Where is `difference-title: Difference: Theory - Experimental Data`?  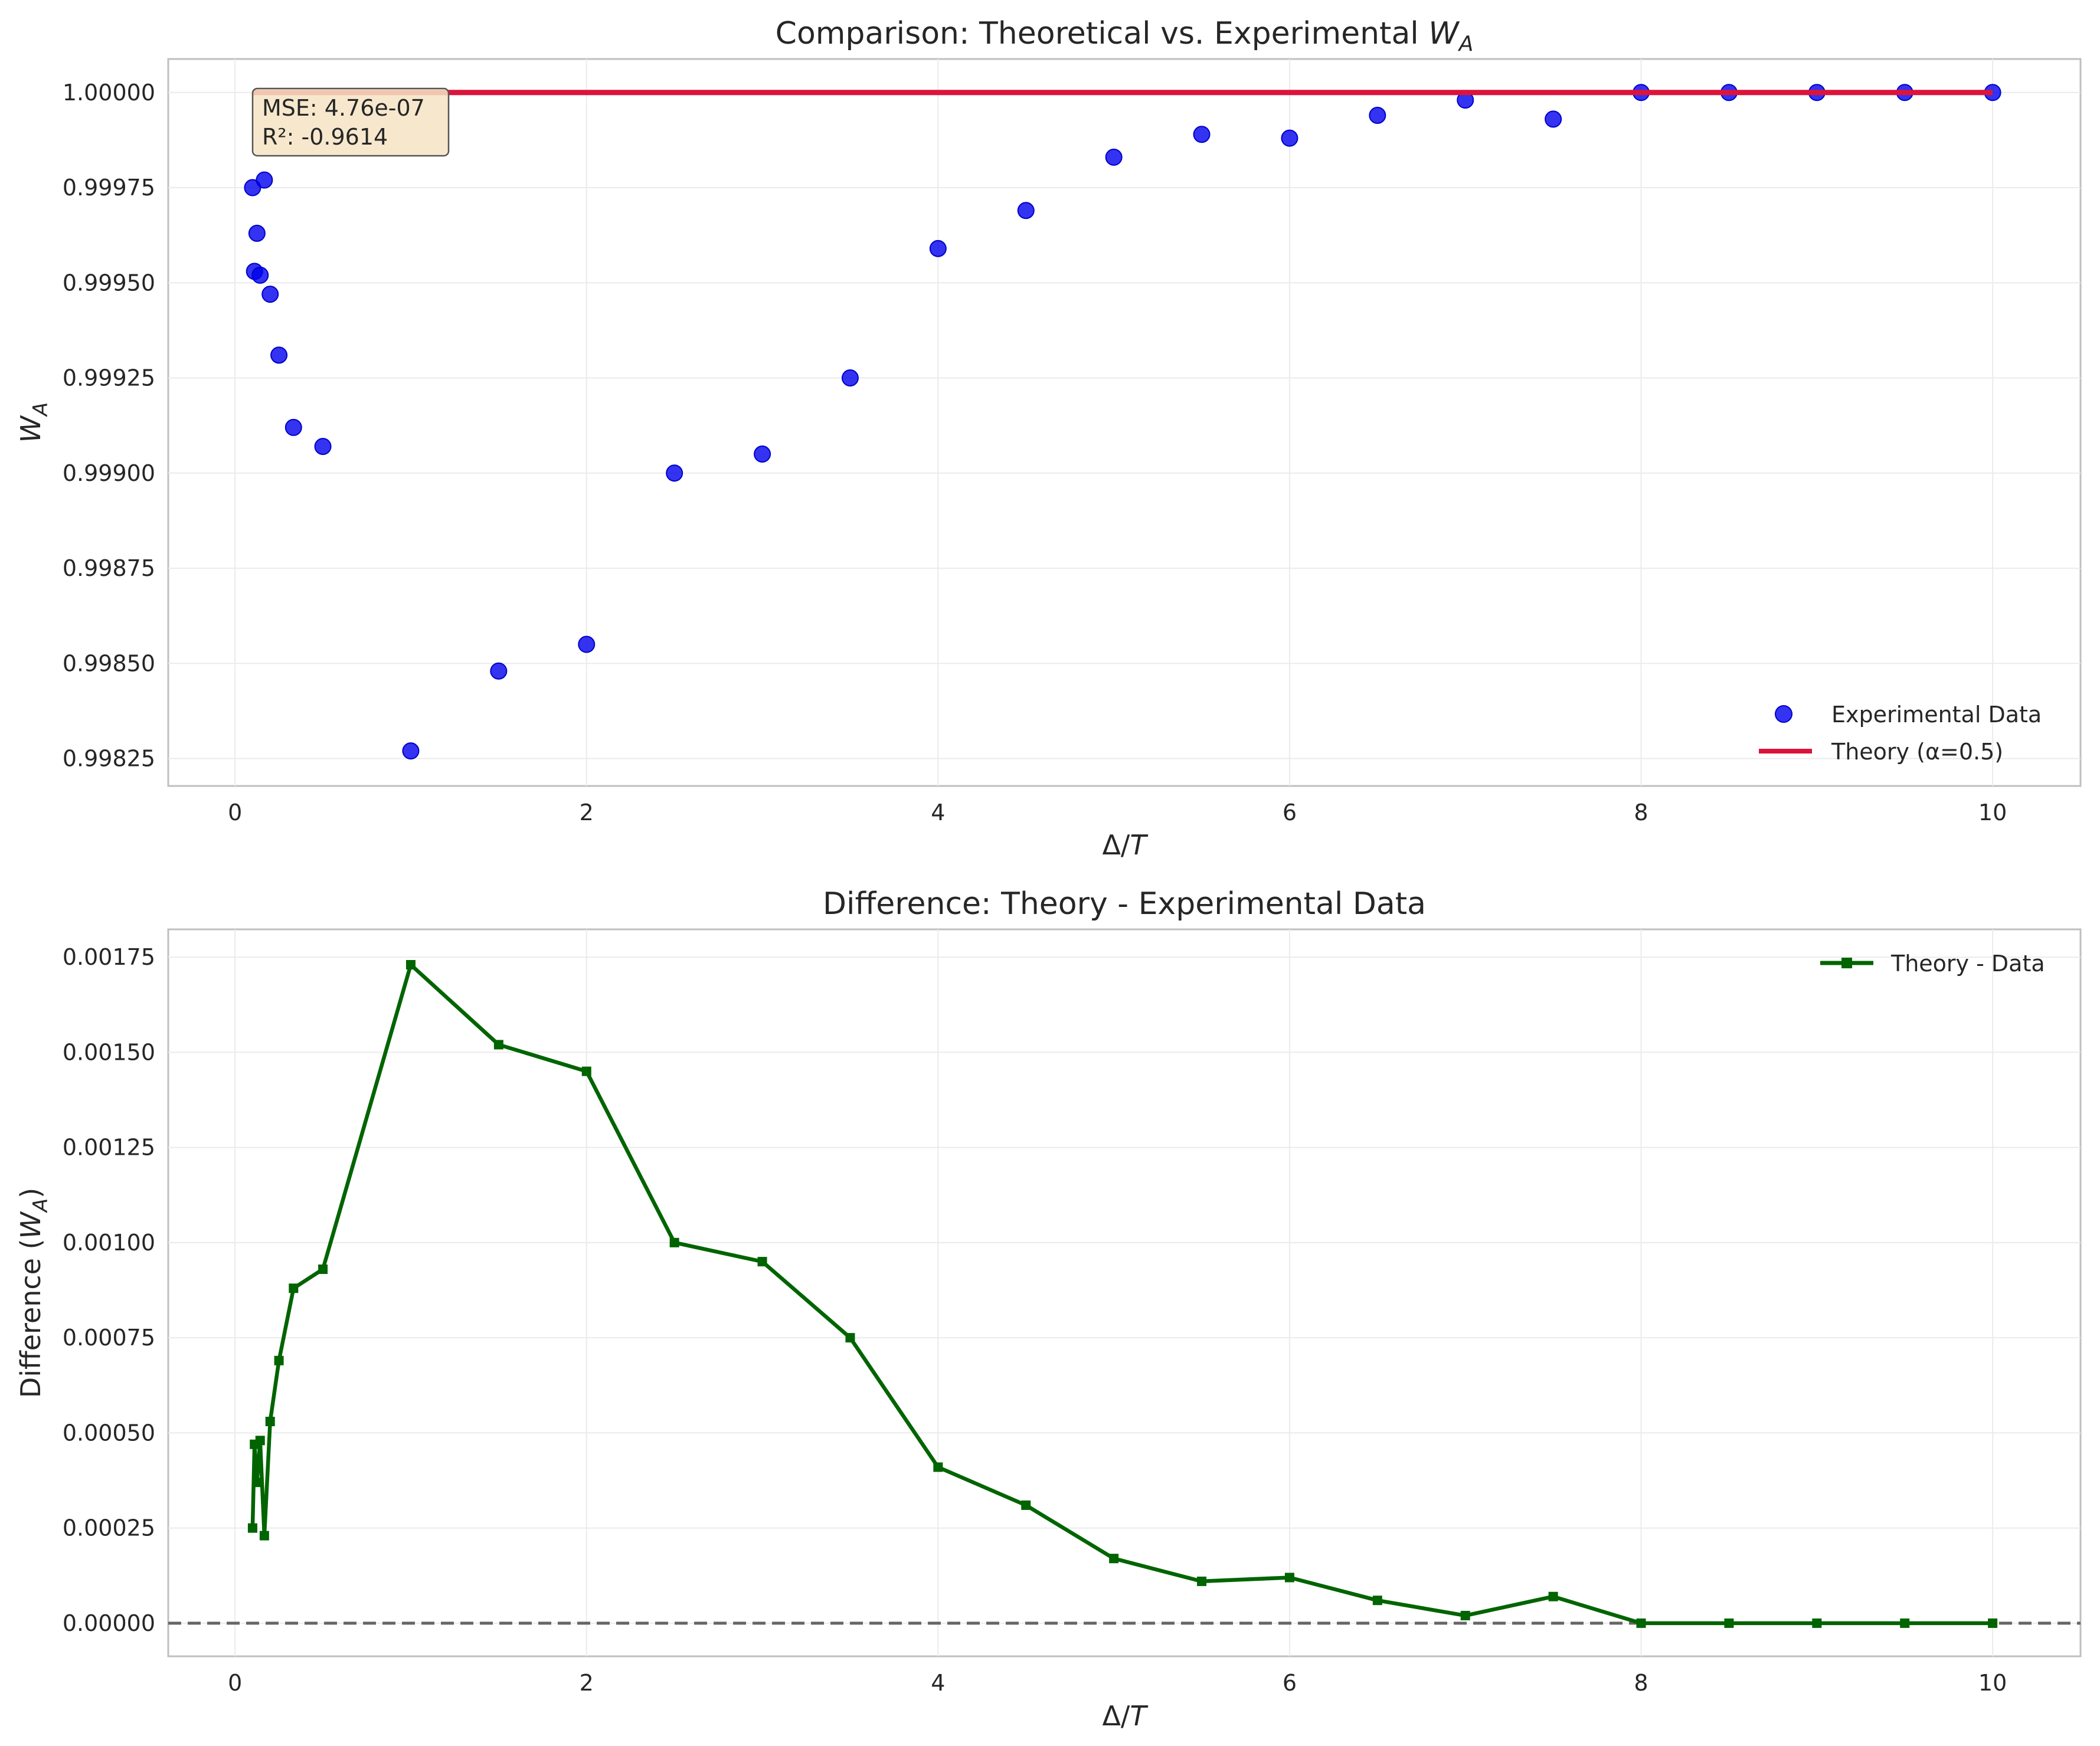
difference-title: Difference: Theory - Experimental Data is located at coordinates (1124, 904).